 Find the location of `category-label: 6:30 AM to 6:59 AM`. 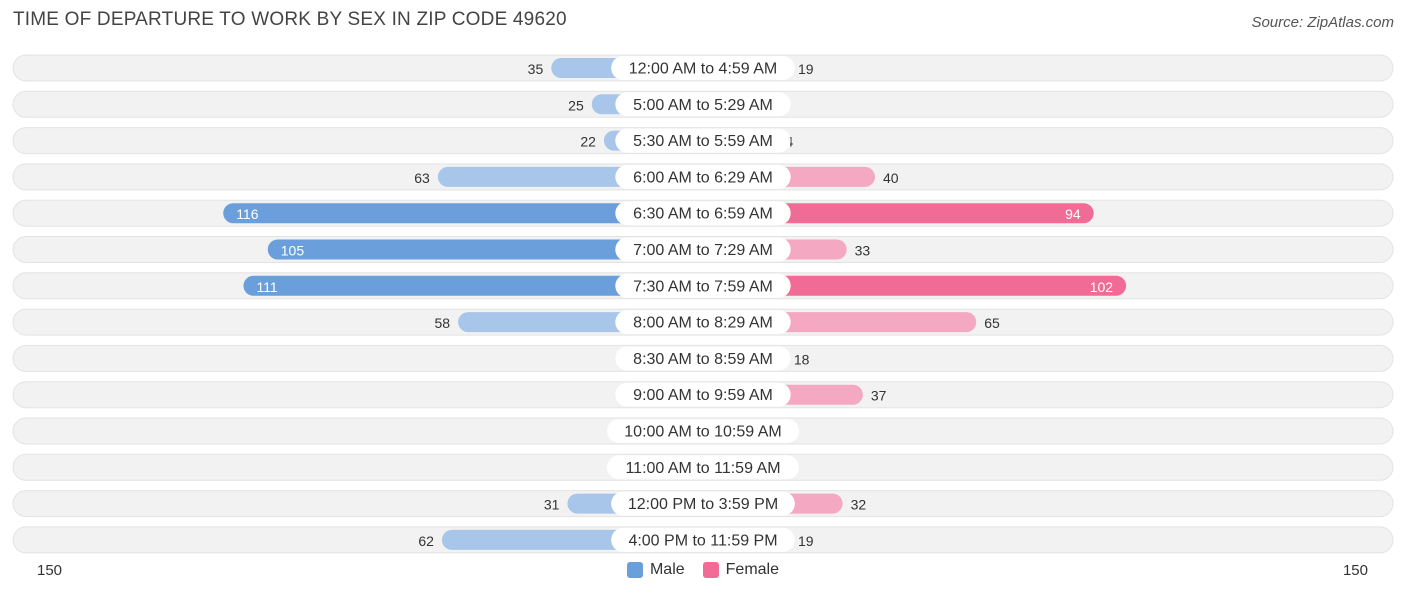

category-label: 6:30 AM to 6:59 AM is located at coordinates (703, 214).